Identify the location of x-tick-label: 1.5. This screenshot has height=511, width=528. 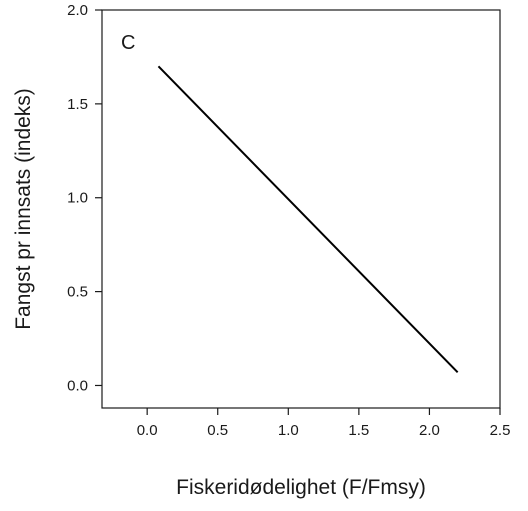
(358, 430).